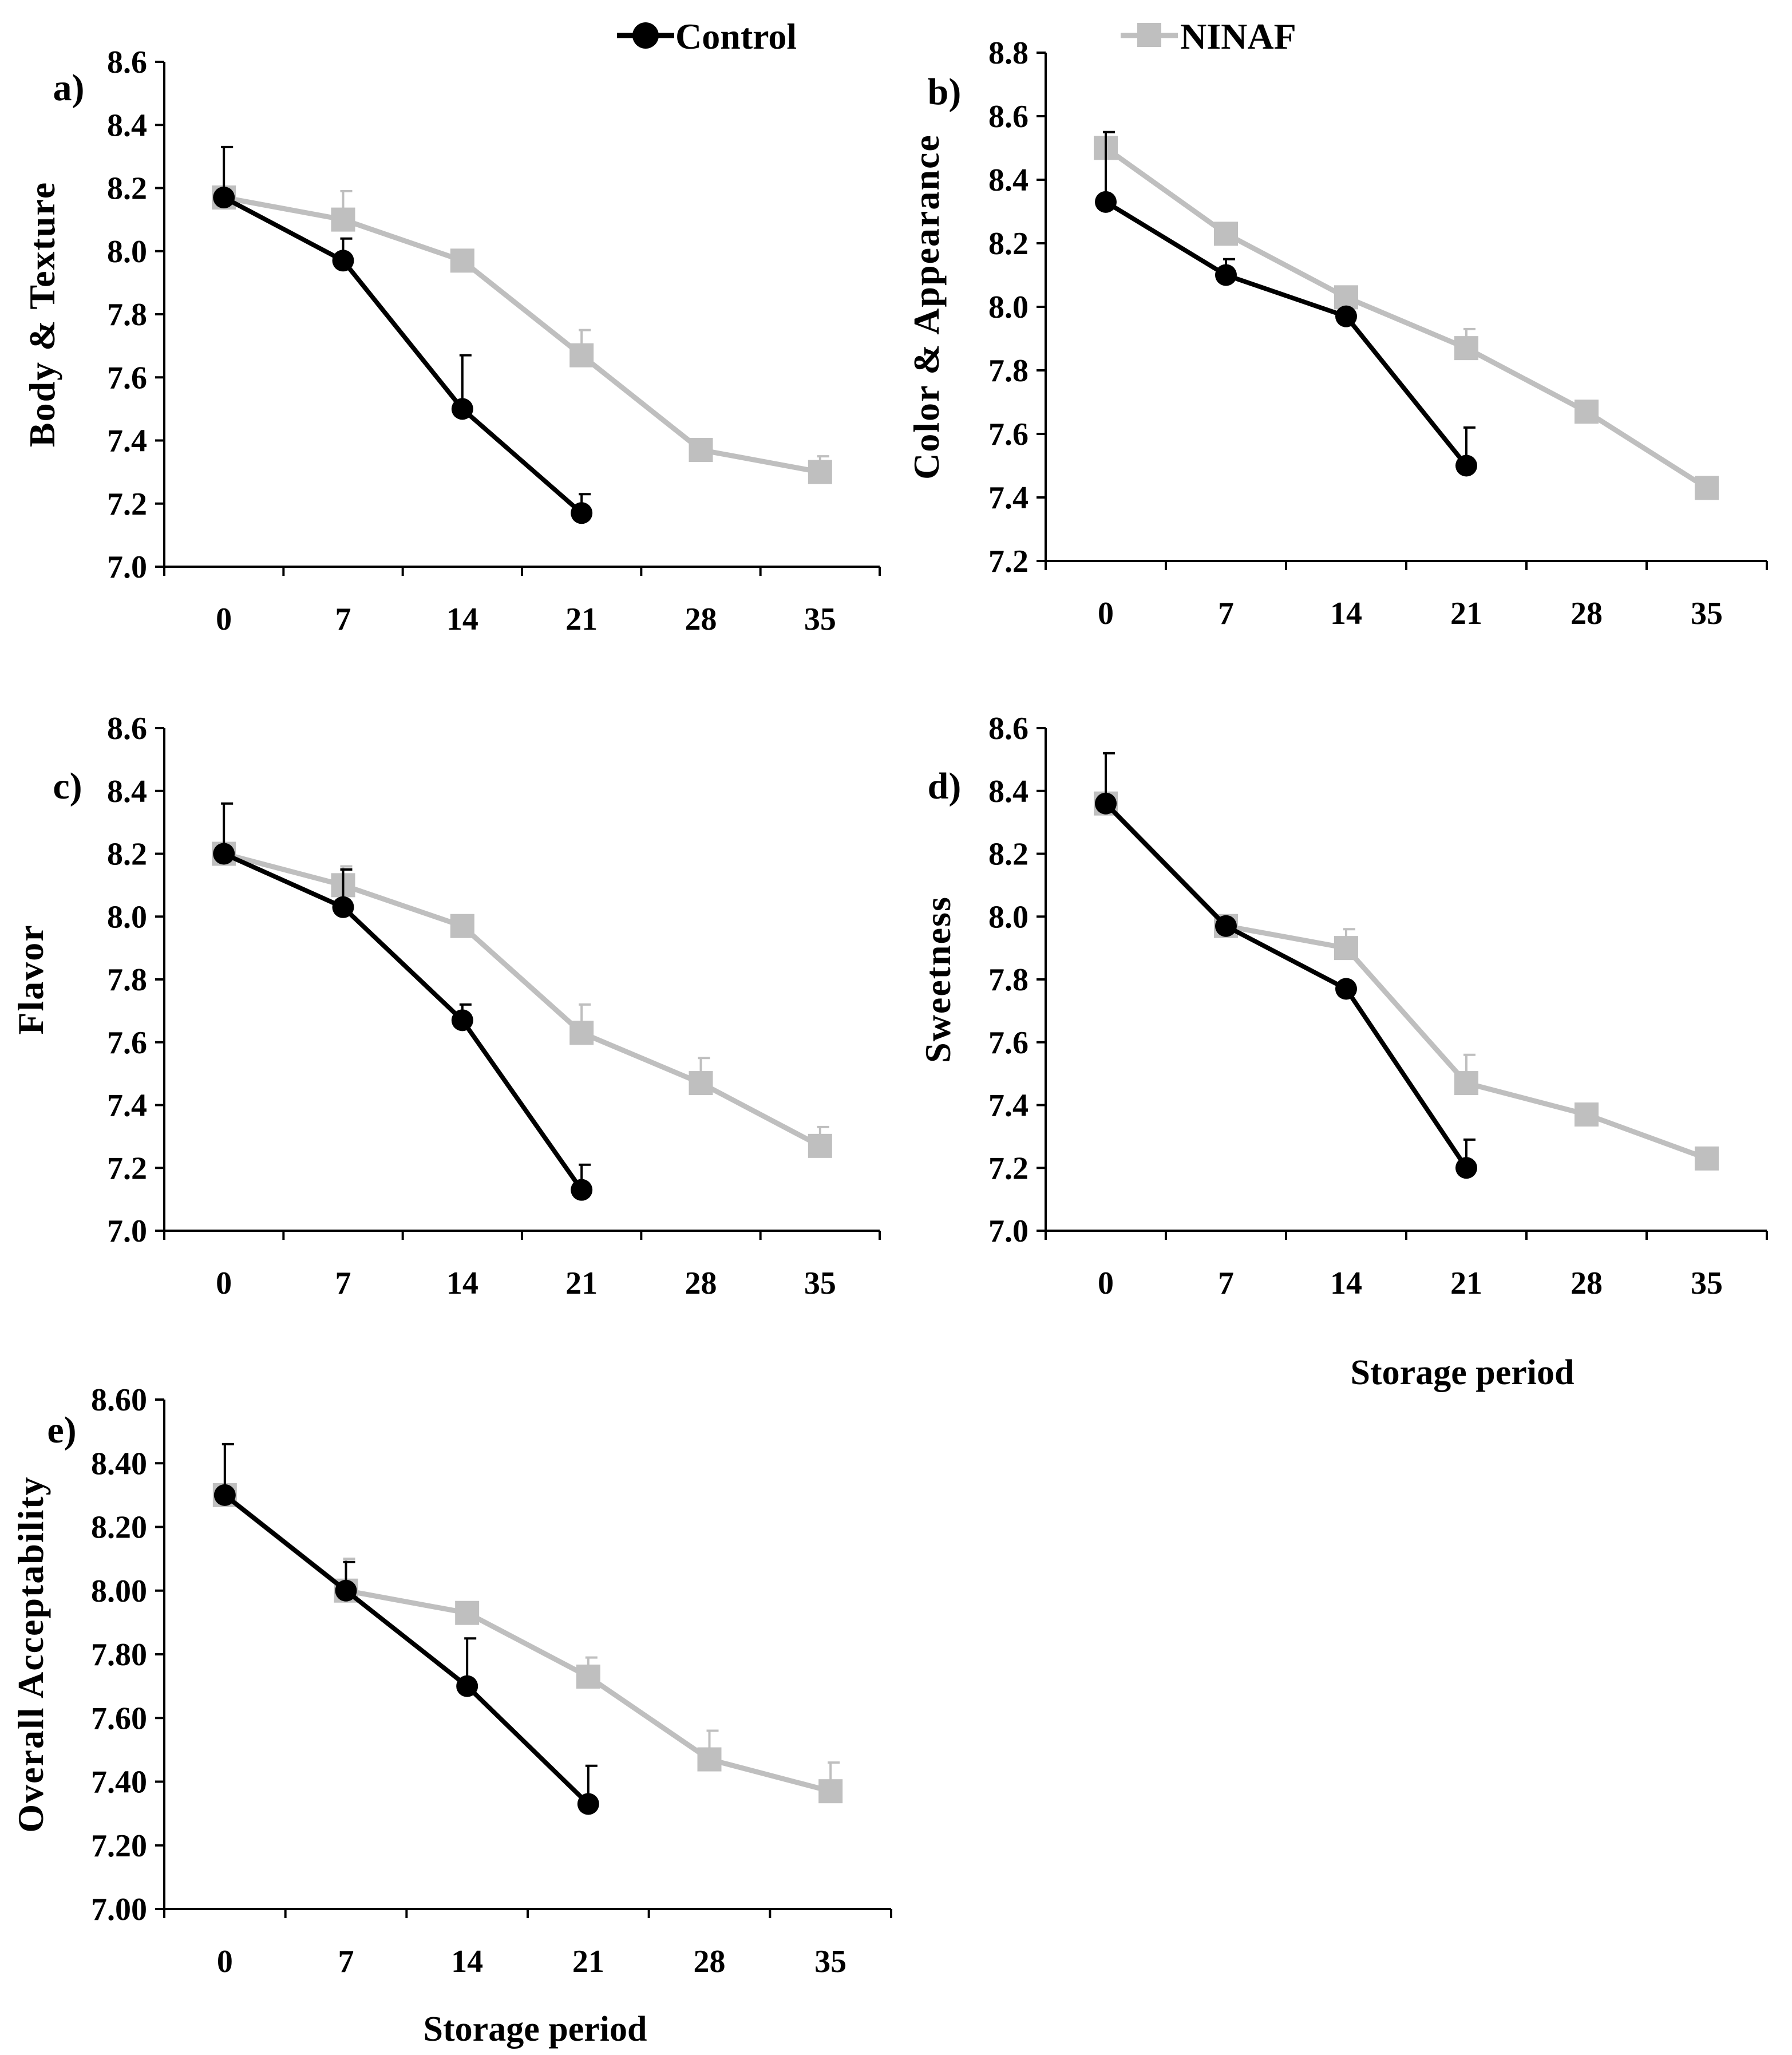  What do you see at coordinates (119, 1846) in the screenshot?
I see `y-tick-label: 7.20` at bounding box center [119, 1846].